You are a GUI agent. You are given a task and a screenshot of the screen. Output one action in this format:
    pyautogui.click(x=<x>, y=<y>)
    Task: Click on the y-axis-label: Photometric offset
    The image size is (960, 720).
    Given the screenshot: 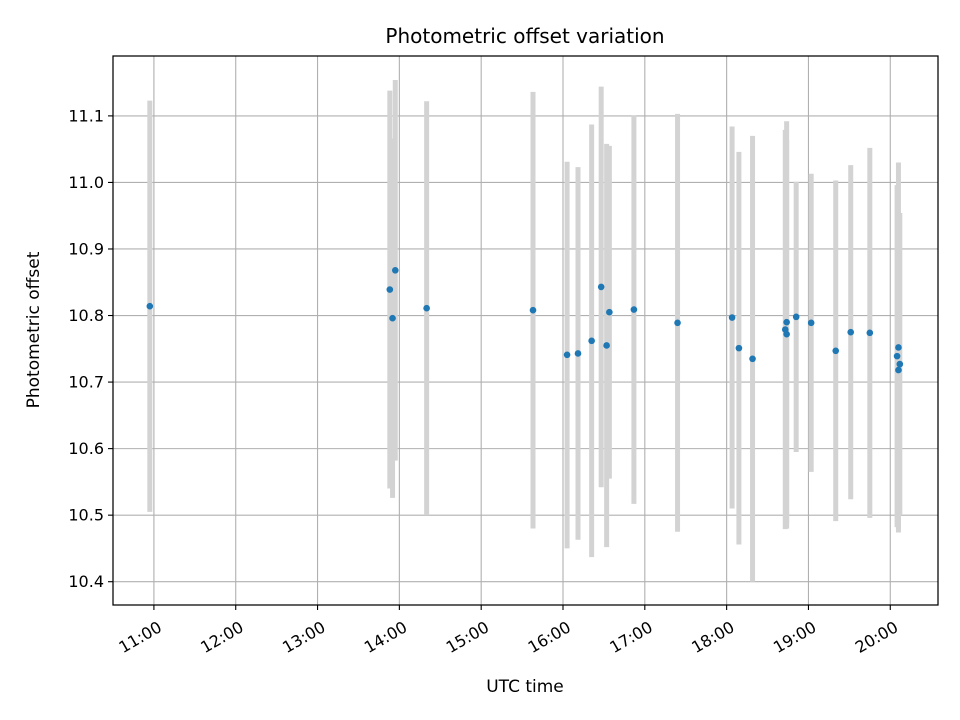 What is the action you would take?
    pyautogui.click(x=34, y=329)
    